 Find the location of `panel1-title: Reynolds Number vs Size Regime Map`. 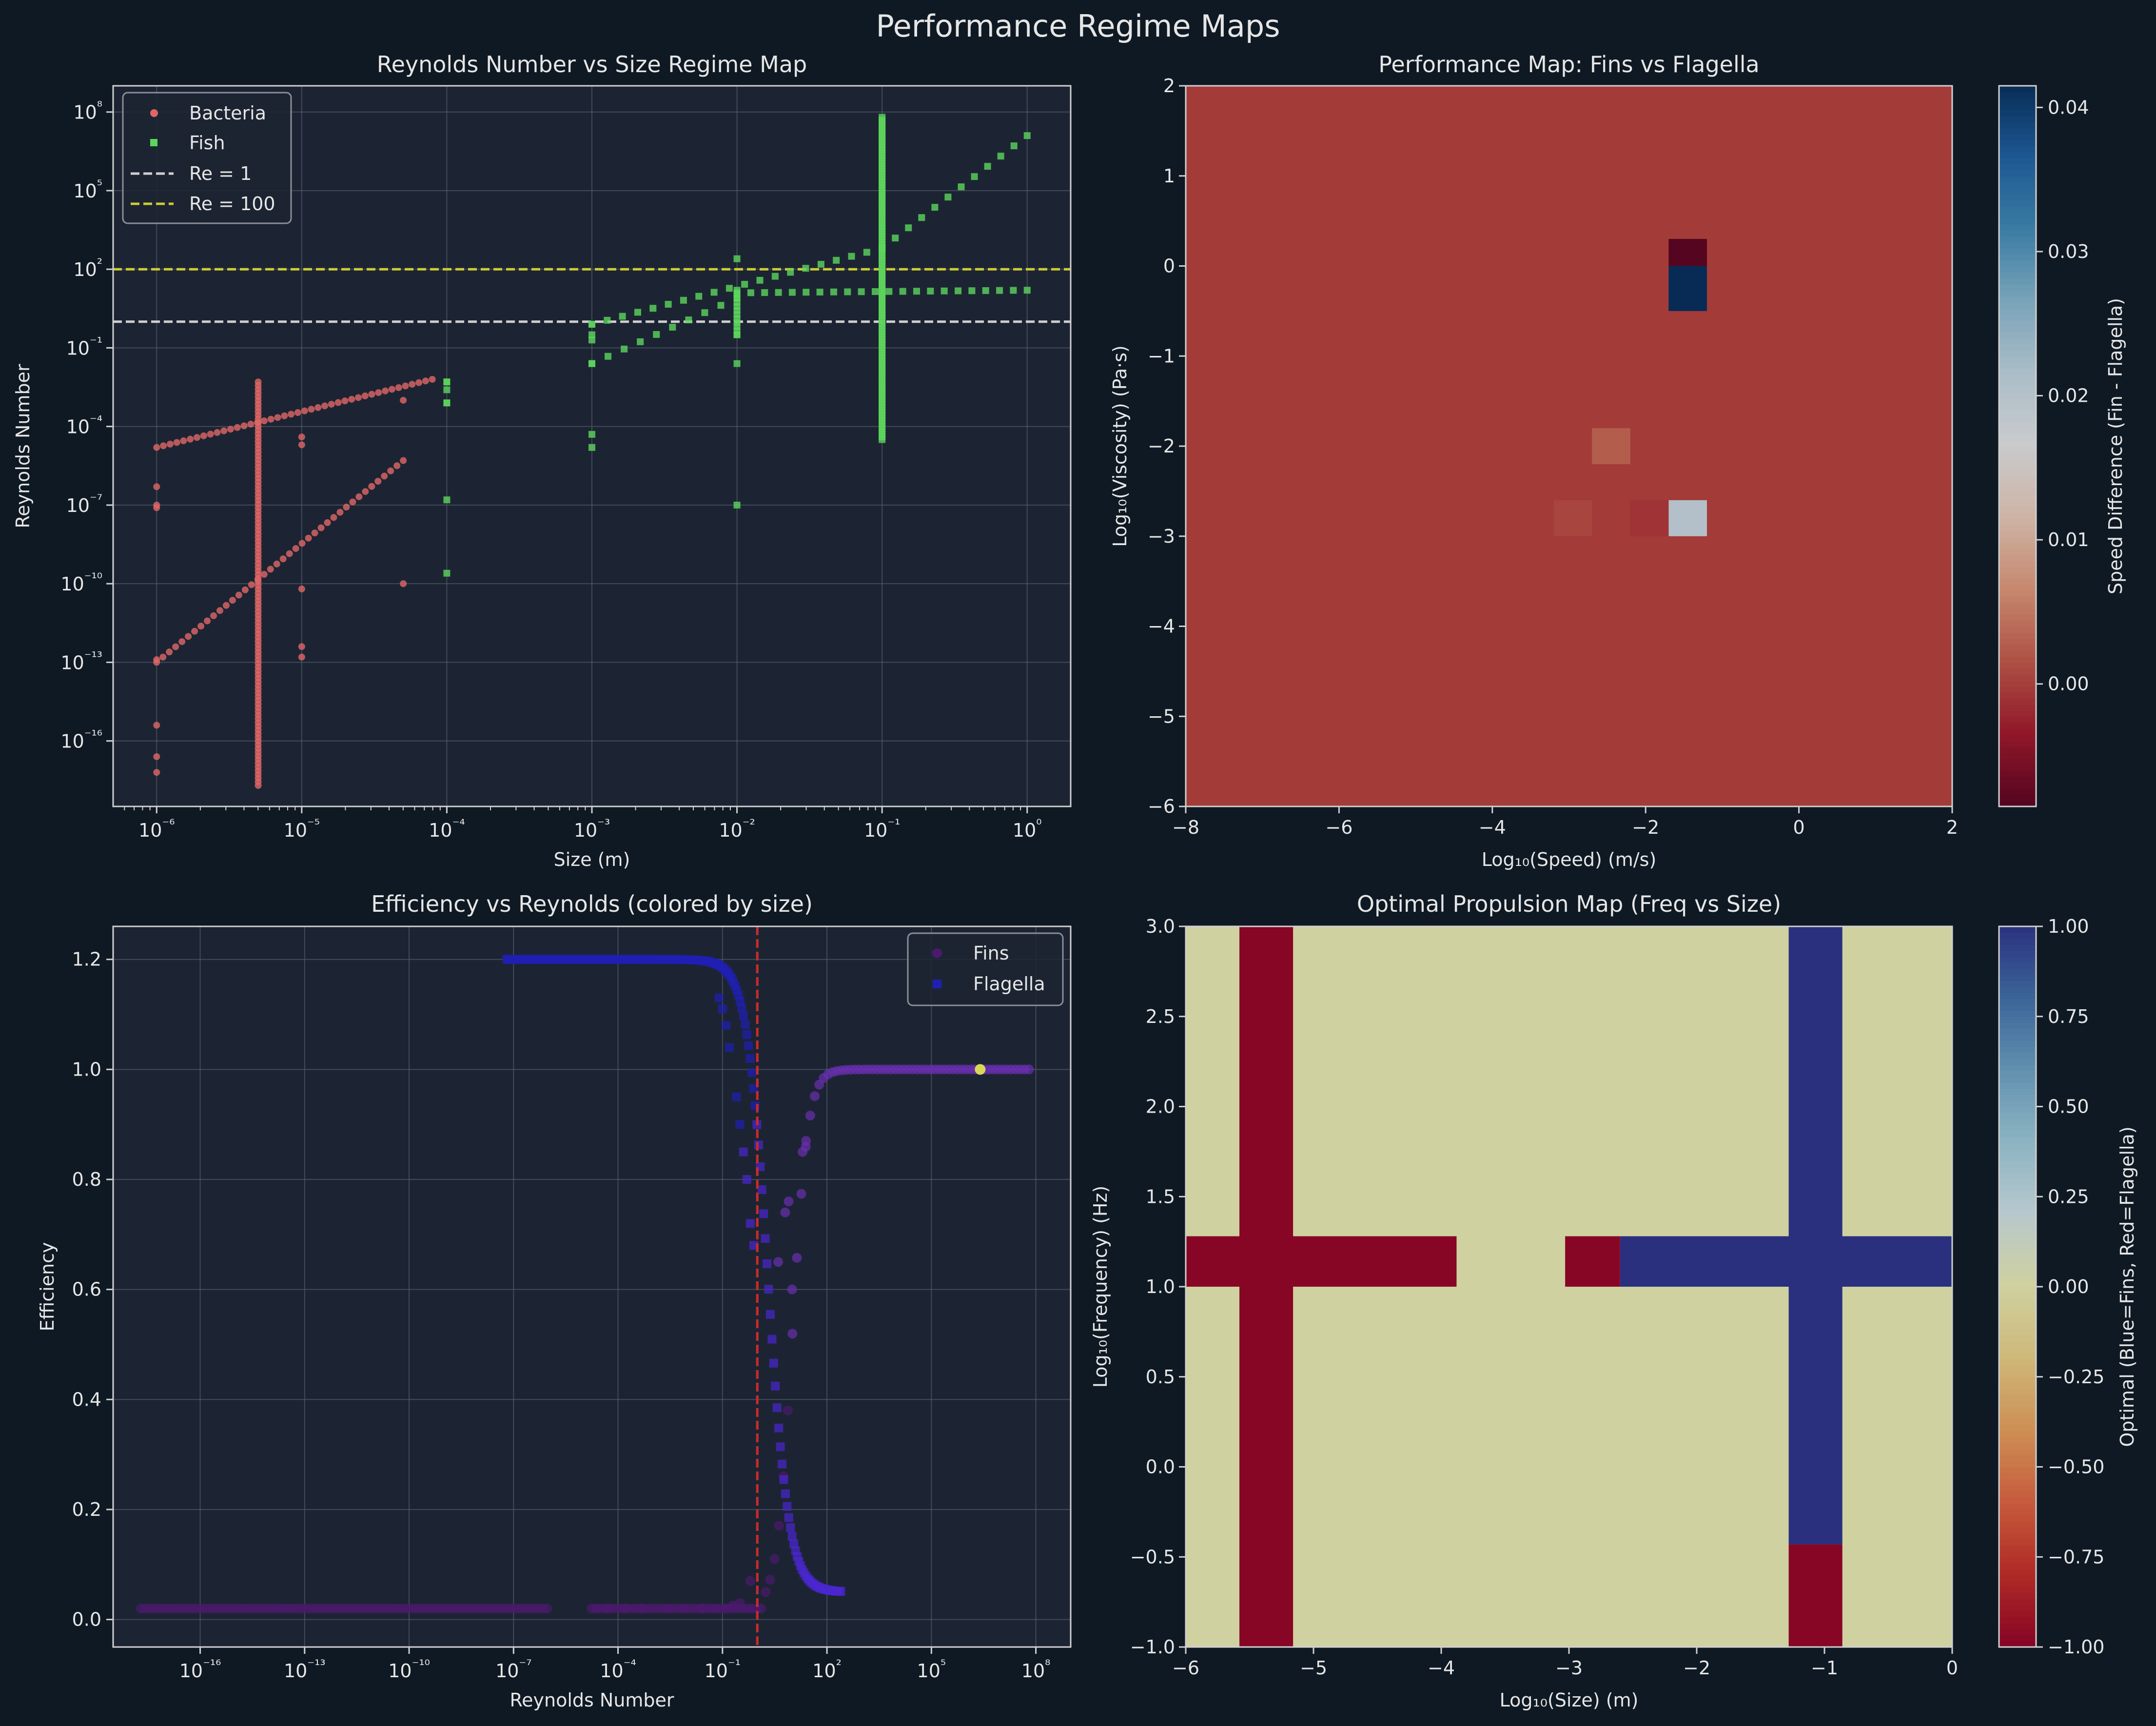

panel1-title: Reynolds Number vs Size Regime Map is located at coordinates (592, 64).